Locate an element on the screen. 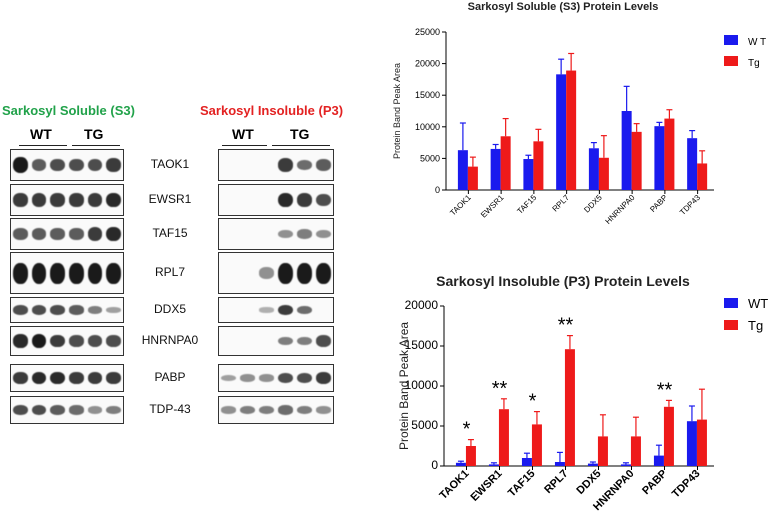 Image resolution: width=778 pixels, height=524 pixels. legend-label: Tg is located at coordinates (754, 63).